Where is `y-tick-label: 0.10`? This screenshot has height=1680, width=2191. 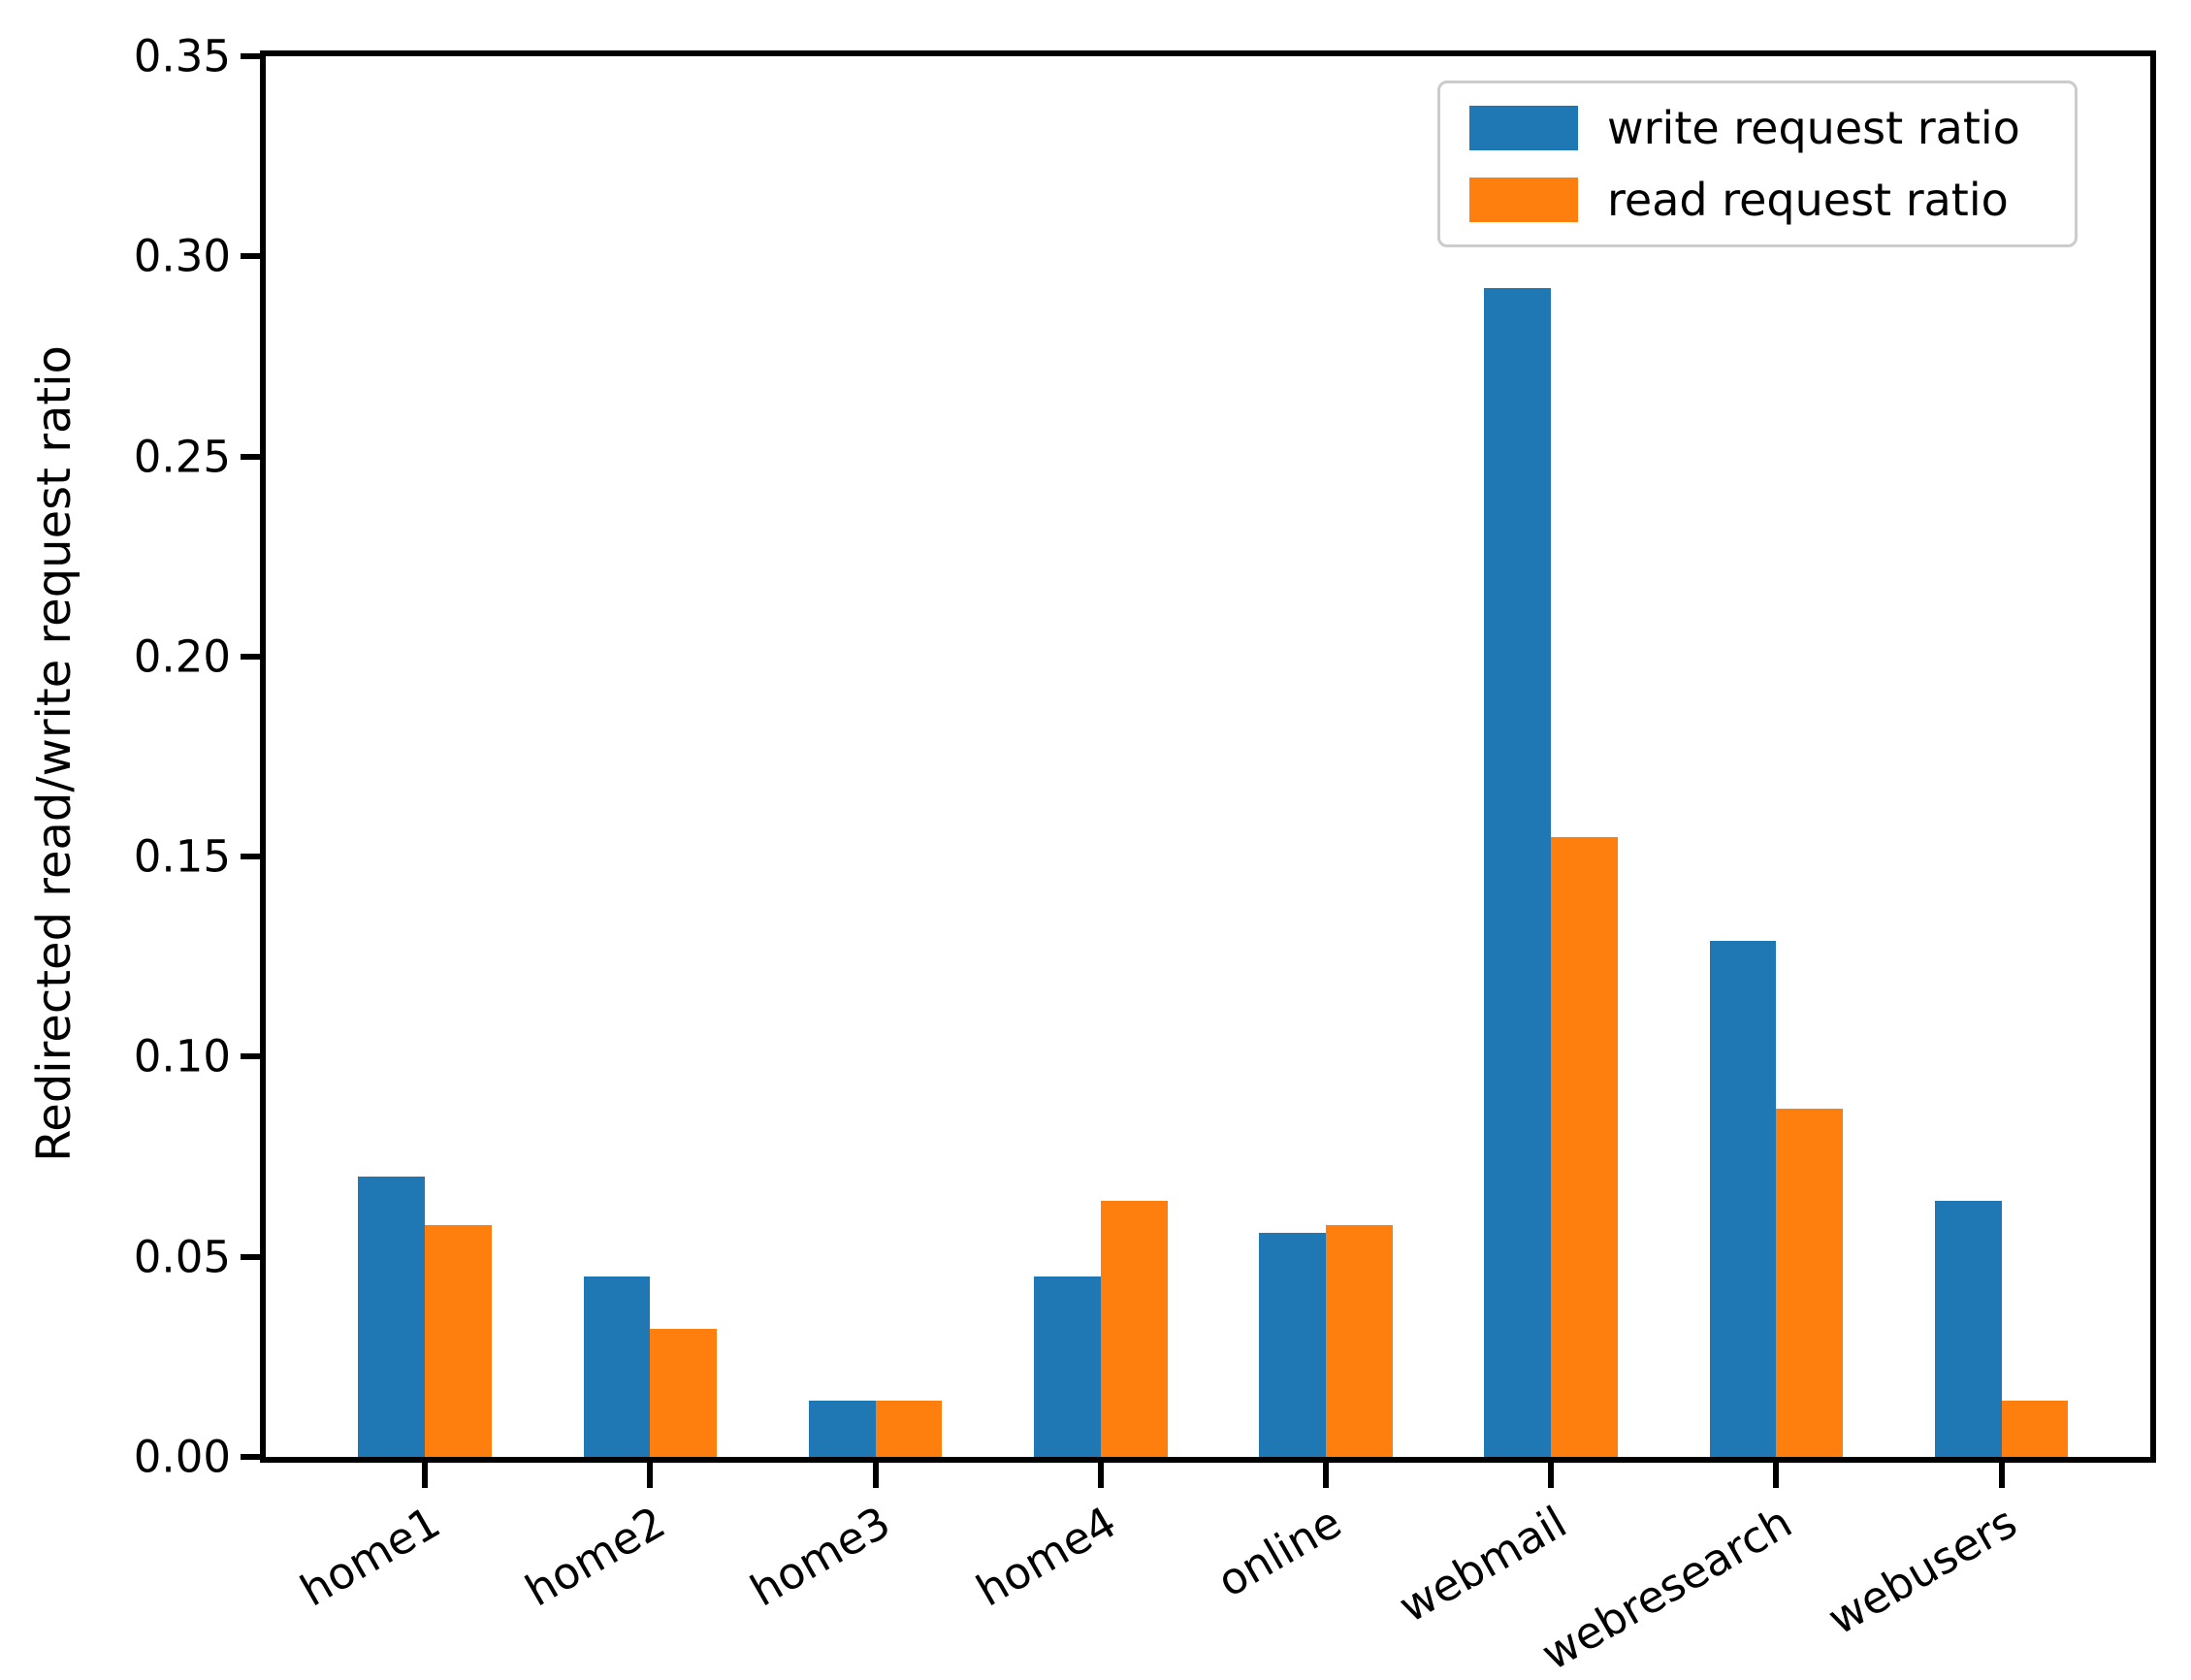
y-tick-label: 0.10 is located at coordinates (182, 1056).